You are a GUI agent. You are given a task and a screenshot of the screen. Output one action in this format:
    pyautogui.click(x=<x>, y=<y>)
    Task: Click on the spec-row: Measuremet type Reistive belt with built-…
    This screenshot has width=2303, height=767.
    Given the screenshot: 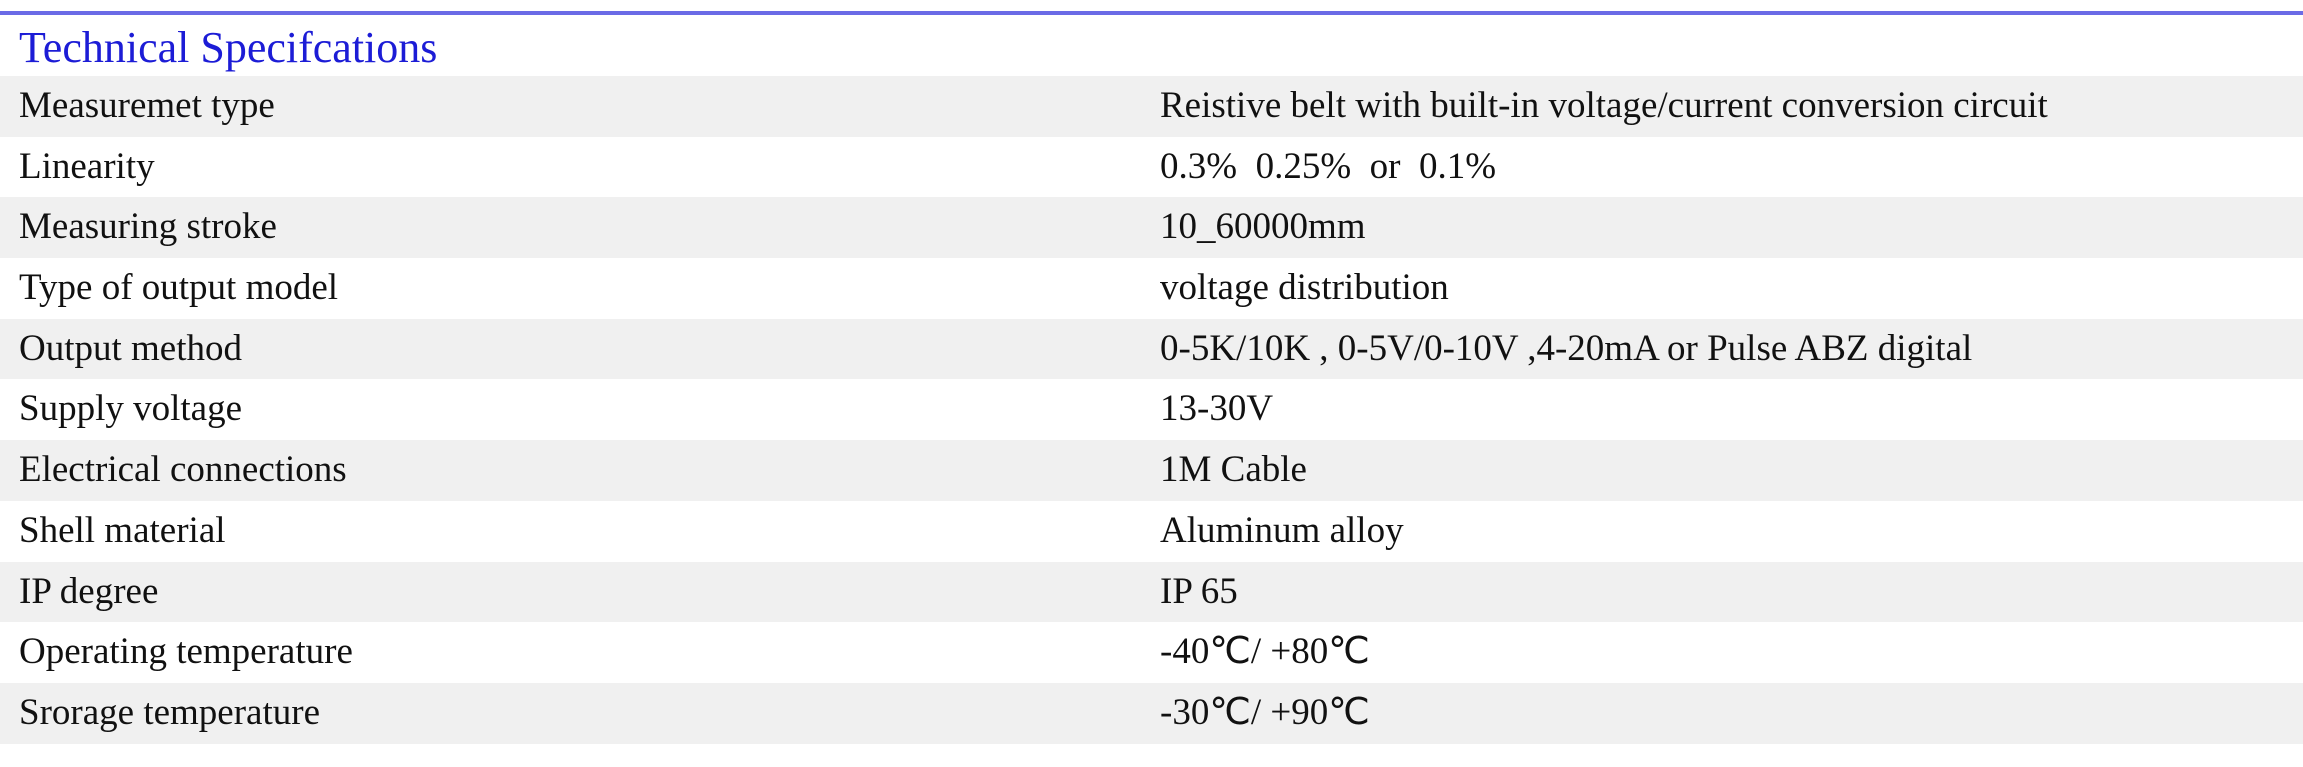 What is the action you would take?
    pyautogui.click(x=1151, y=106)
    